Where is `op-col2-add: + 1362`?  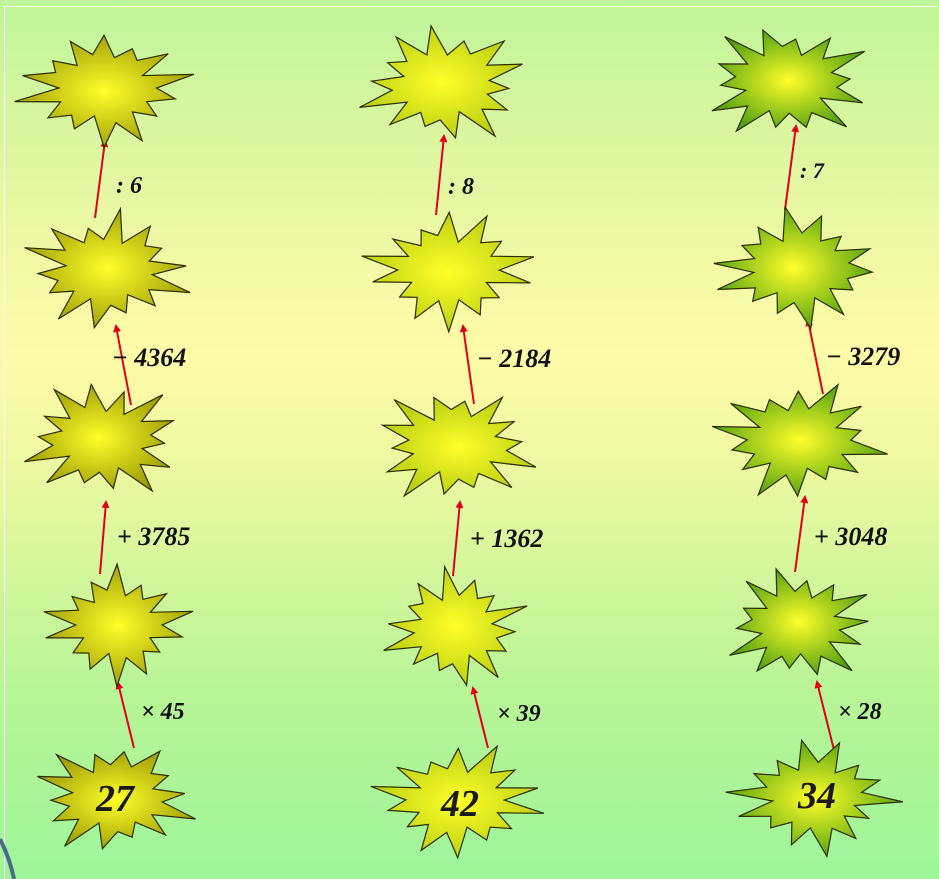 op-col2-add: + 1362 is located at coordinates (507, 538).